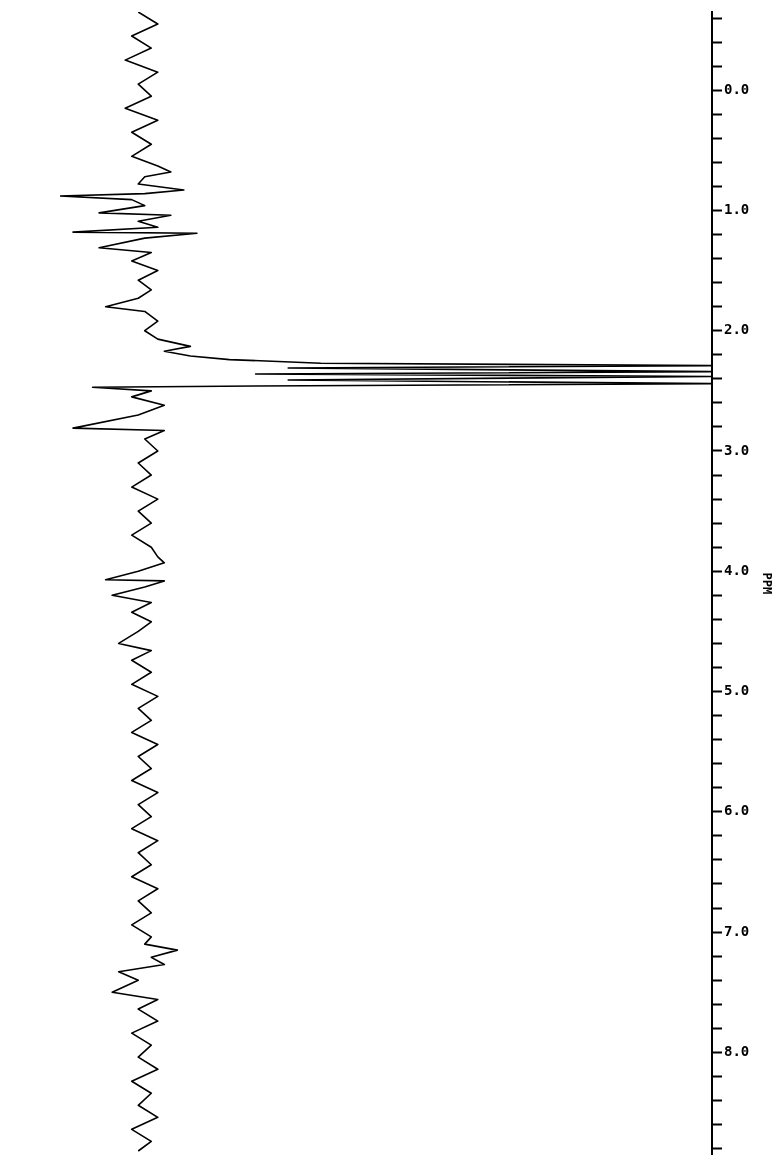 Image resolution: width=773 pixels, height=1165 pixels. Describe the element at coordinates (737, 88) in the screenshot. I see `y-tick-label: 0.0` at that location.